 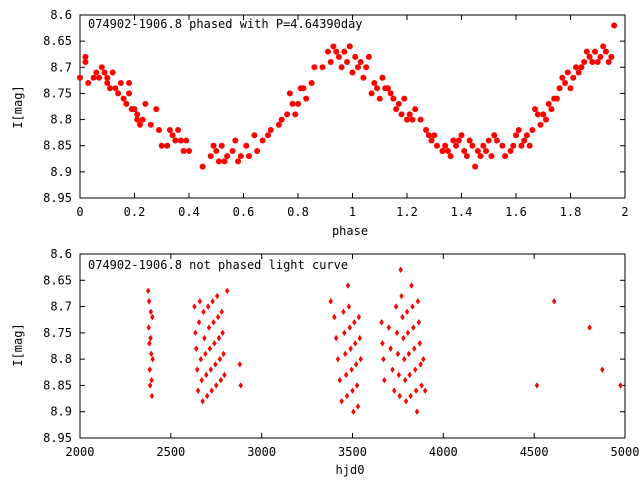 I want to click on phased-x-tick-label: 1.4, so click(x=462, y=212).